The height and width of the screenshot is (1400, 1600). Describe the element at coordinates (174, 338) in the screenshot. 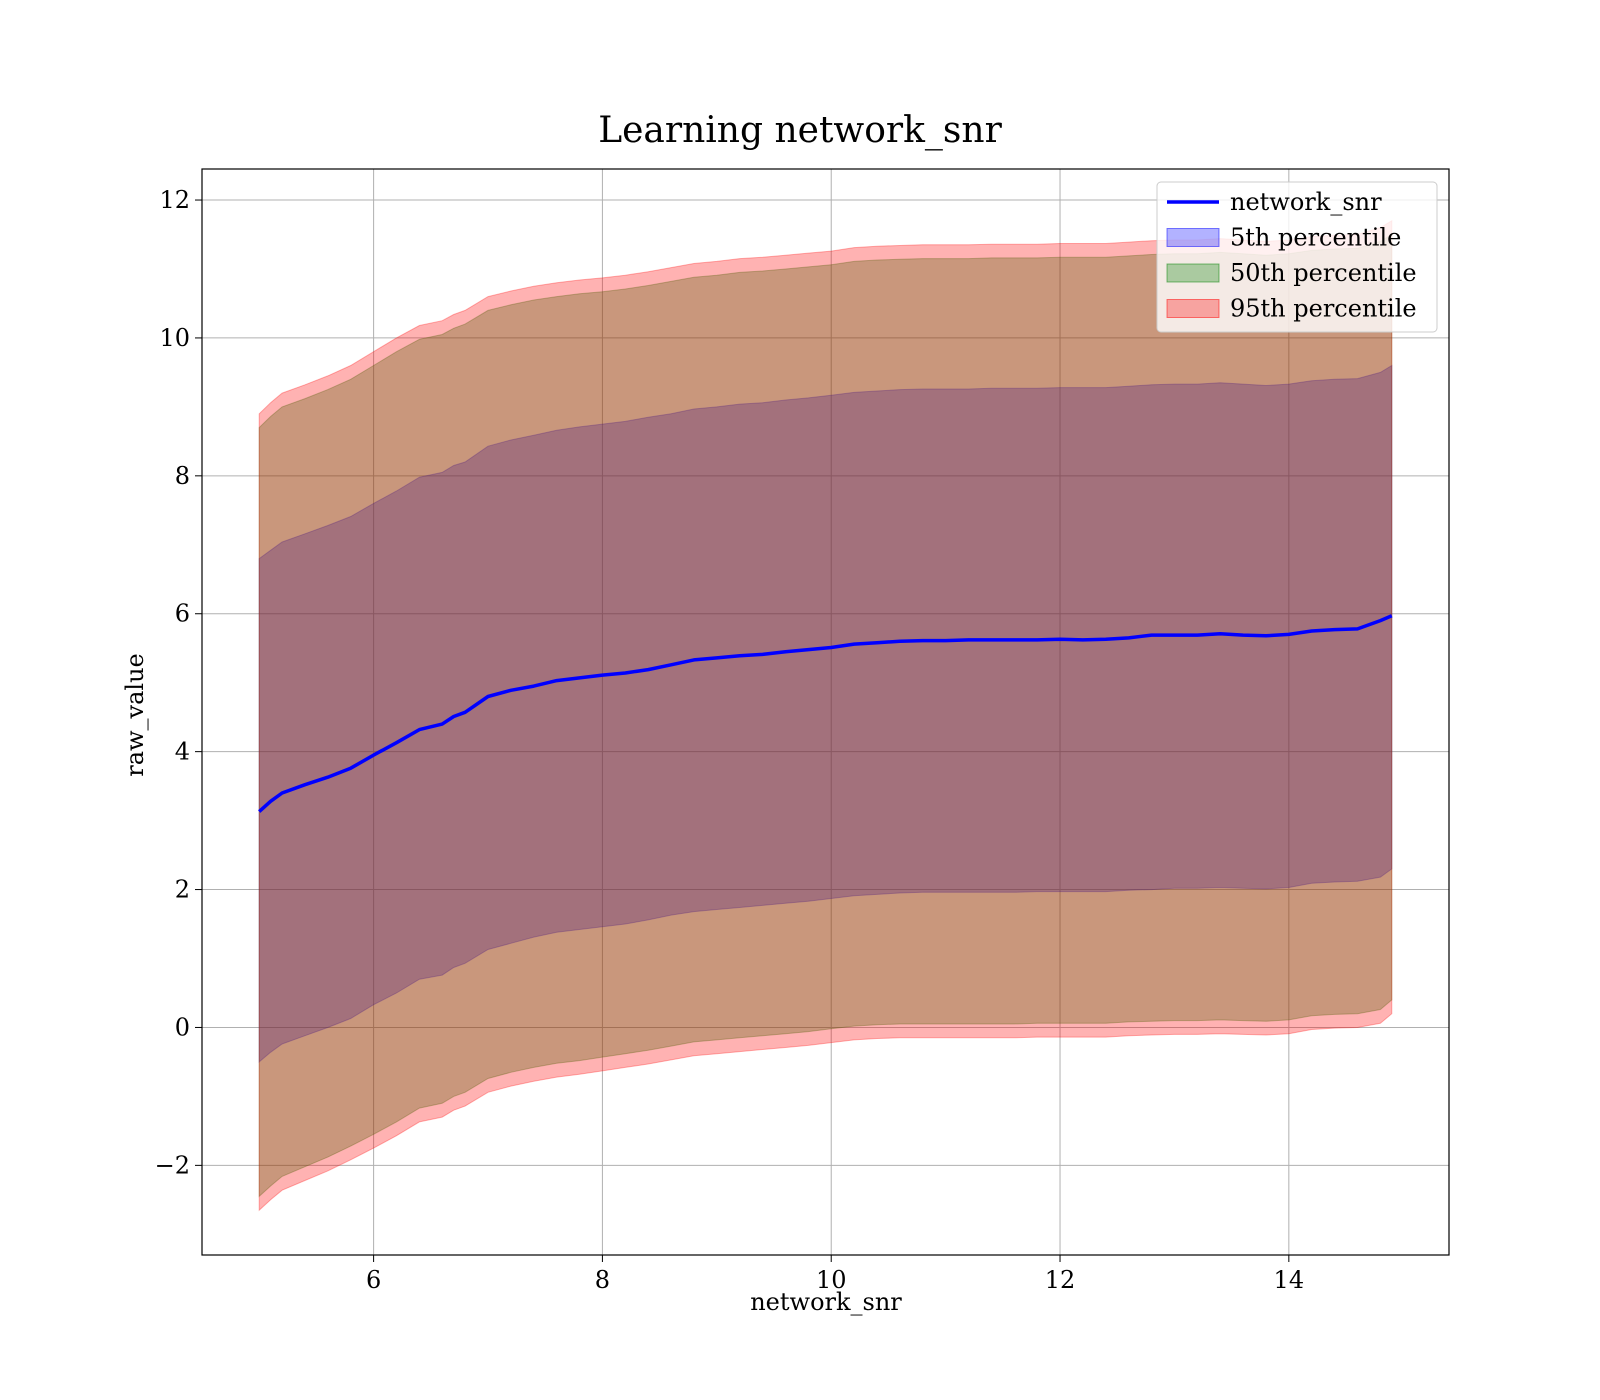

I see `y-tick-label: 10` at that location.